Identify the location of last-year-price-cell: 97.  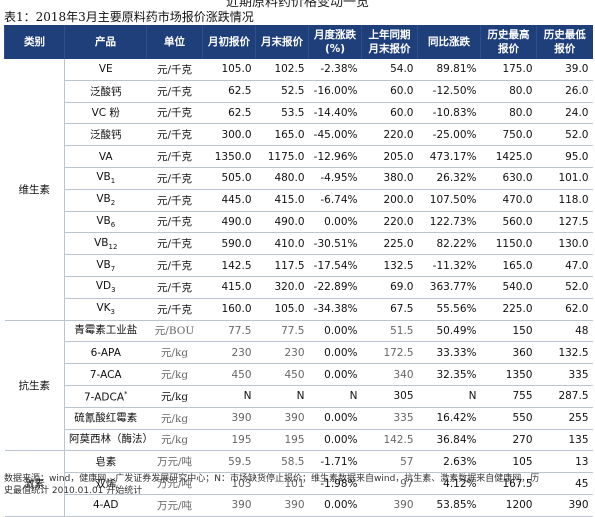
(389, 483).